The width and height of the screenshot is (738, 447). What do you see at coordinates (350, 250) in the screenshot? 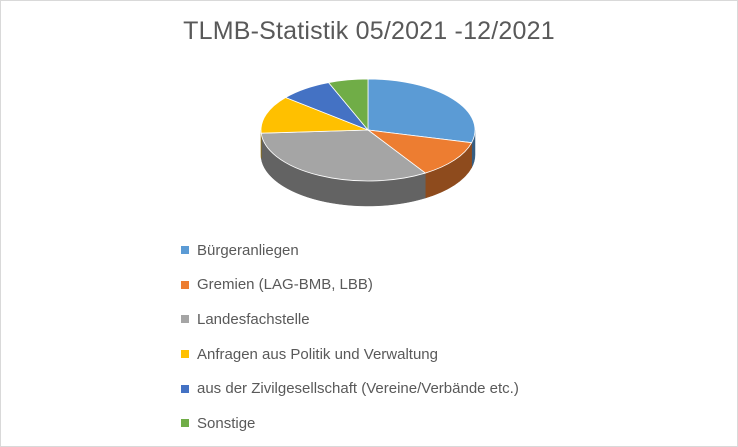
I see `legend-item: Bürgeranliegen` at bounding box center [350, 250].